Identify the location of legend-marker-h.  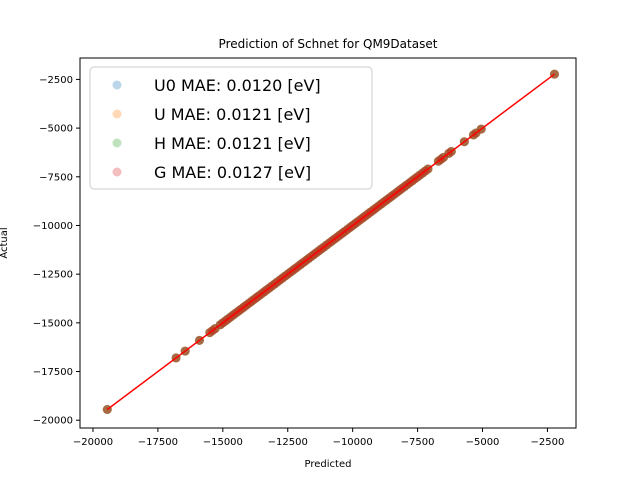
(117, 143).